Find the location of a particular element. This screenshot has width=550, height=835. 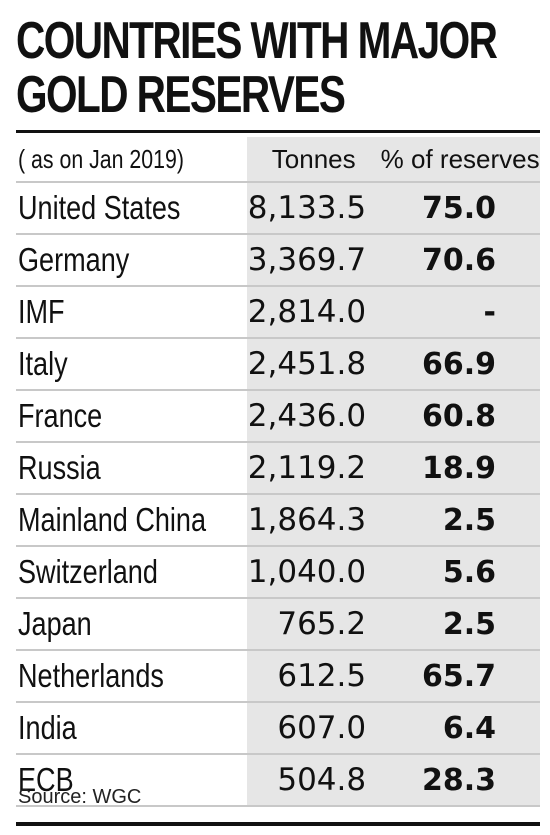

column-header-tonnes: Tonnes is located at coordinates (314, 160).